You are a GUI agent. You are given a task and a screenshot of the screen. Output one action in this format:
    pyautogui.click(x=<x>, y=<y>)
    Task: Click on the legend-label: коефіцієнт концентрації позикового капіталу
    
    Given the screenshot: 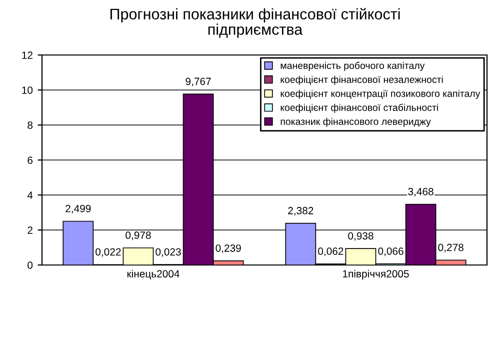 What is the action you would take?
    pyautogui.click(x=380, y=94)
    